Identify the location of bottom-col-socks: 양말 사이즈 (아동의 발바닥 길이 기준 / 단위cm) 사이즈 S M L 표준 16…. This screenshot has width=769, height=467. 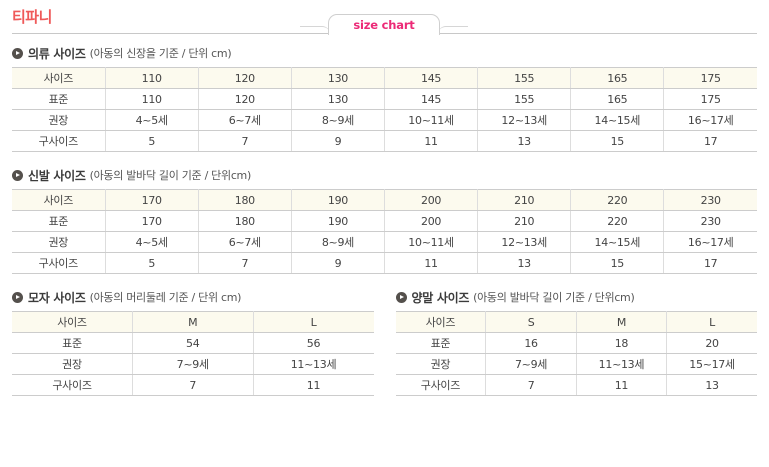
(576, 342).